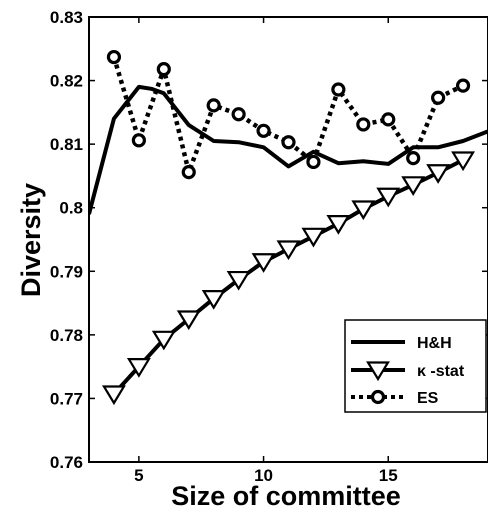 The height and width of the screenshot is (511, 488). I want to click on legend-label: ES, so click(428, 398).